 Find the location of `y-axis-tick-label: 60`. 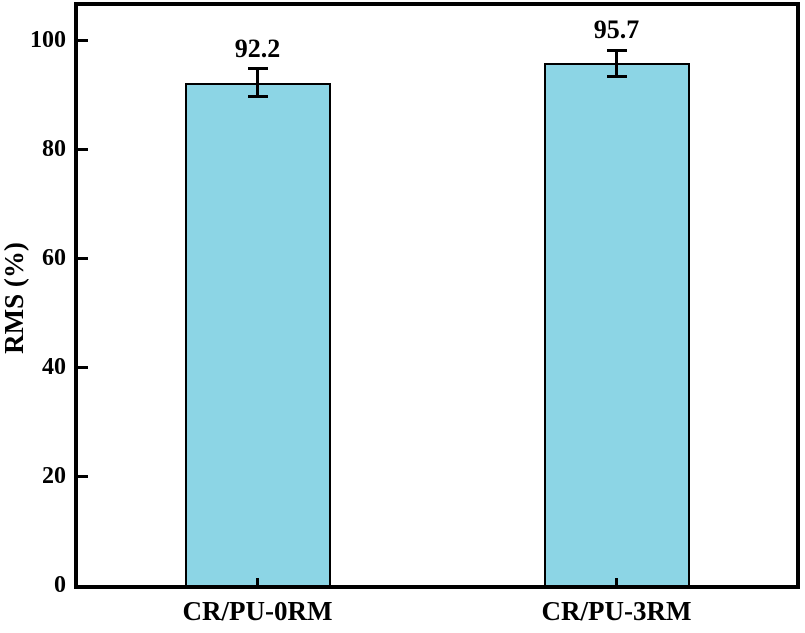

y-axis-tick-label: 60 is located at coordinates (54, 258).